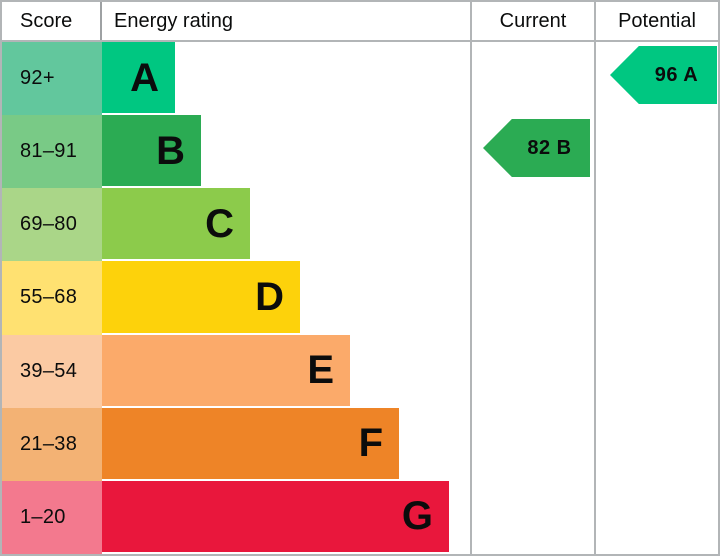 The height and width of the screenshot is (556, 720). Describe the element at coordinates (417, 516) in the screenshot. I see `rating-letter-g: G` at that location.